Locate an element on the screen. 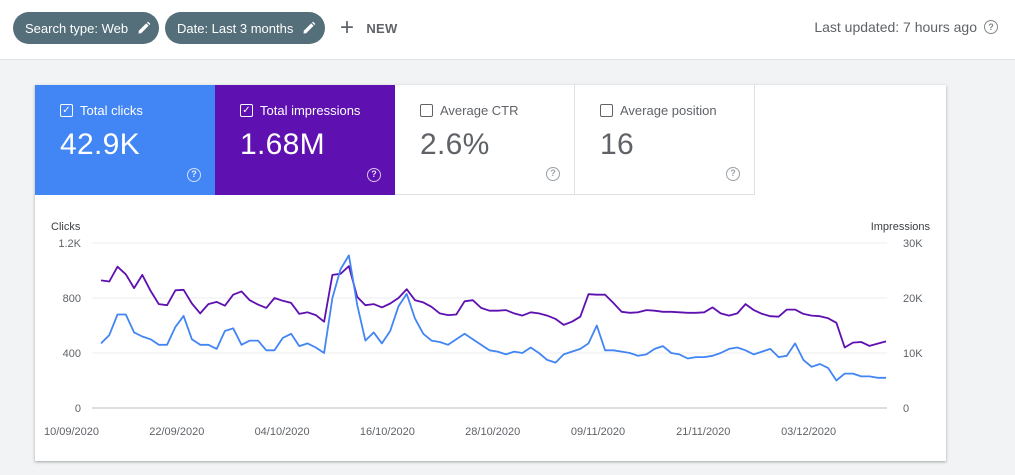 Image resolution: width=1015 pixels, height=475 pixels. right-tick-label: 10K is located at coordinates (913, 354).